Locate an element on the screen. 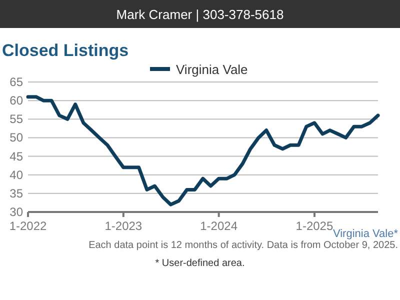 Image resolution: width=400 pixels, height=300 pixels. chart-title: Closed Listings is located at coordinates (65, 50).